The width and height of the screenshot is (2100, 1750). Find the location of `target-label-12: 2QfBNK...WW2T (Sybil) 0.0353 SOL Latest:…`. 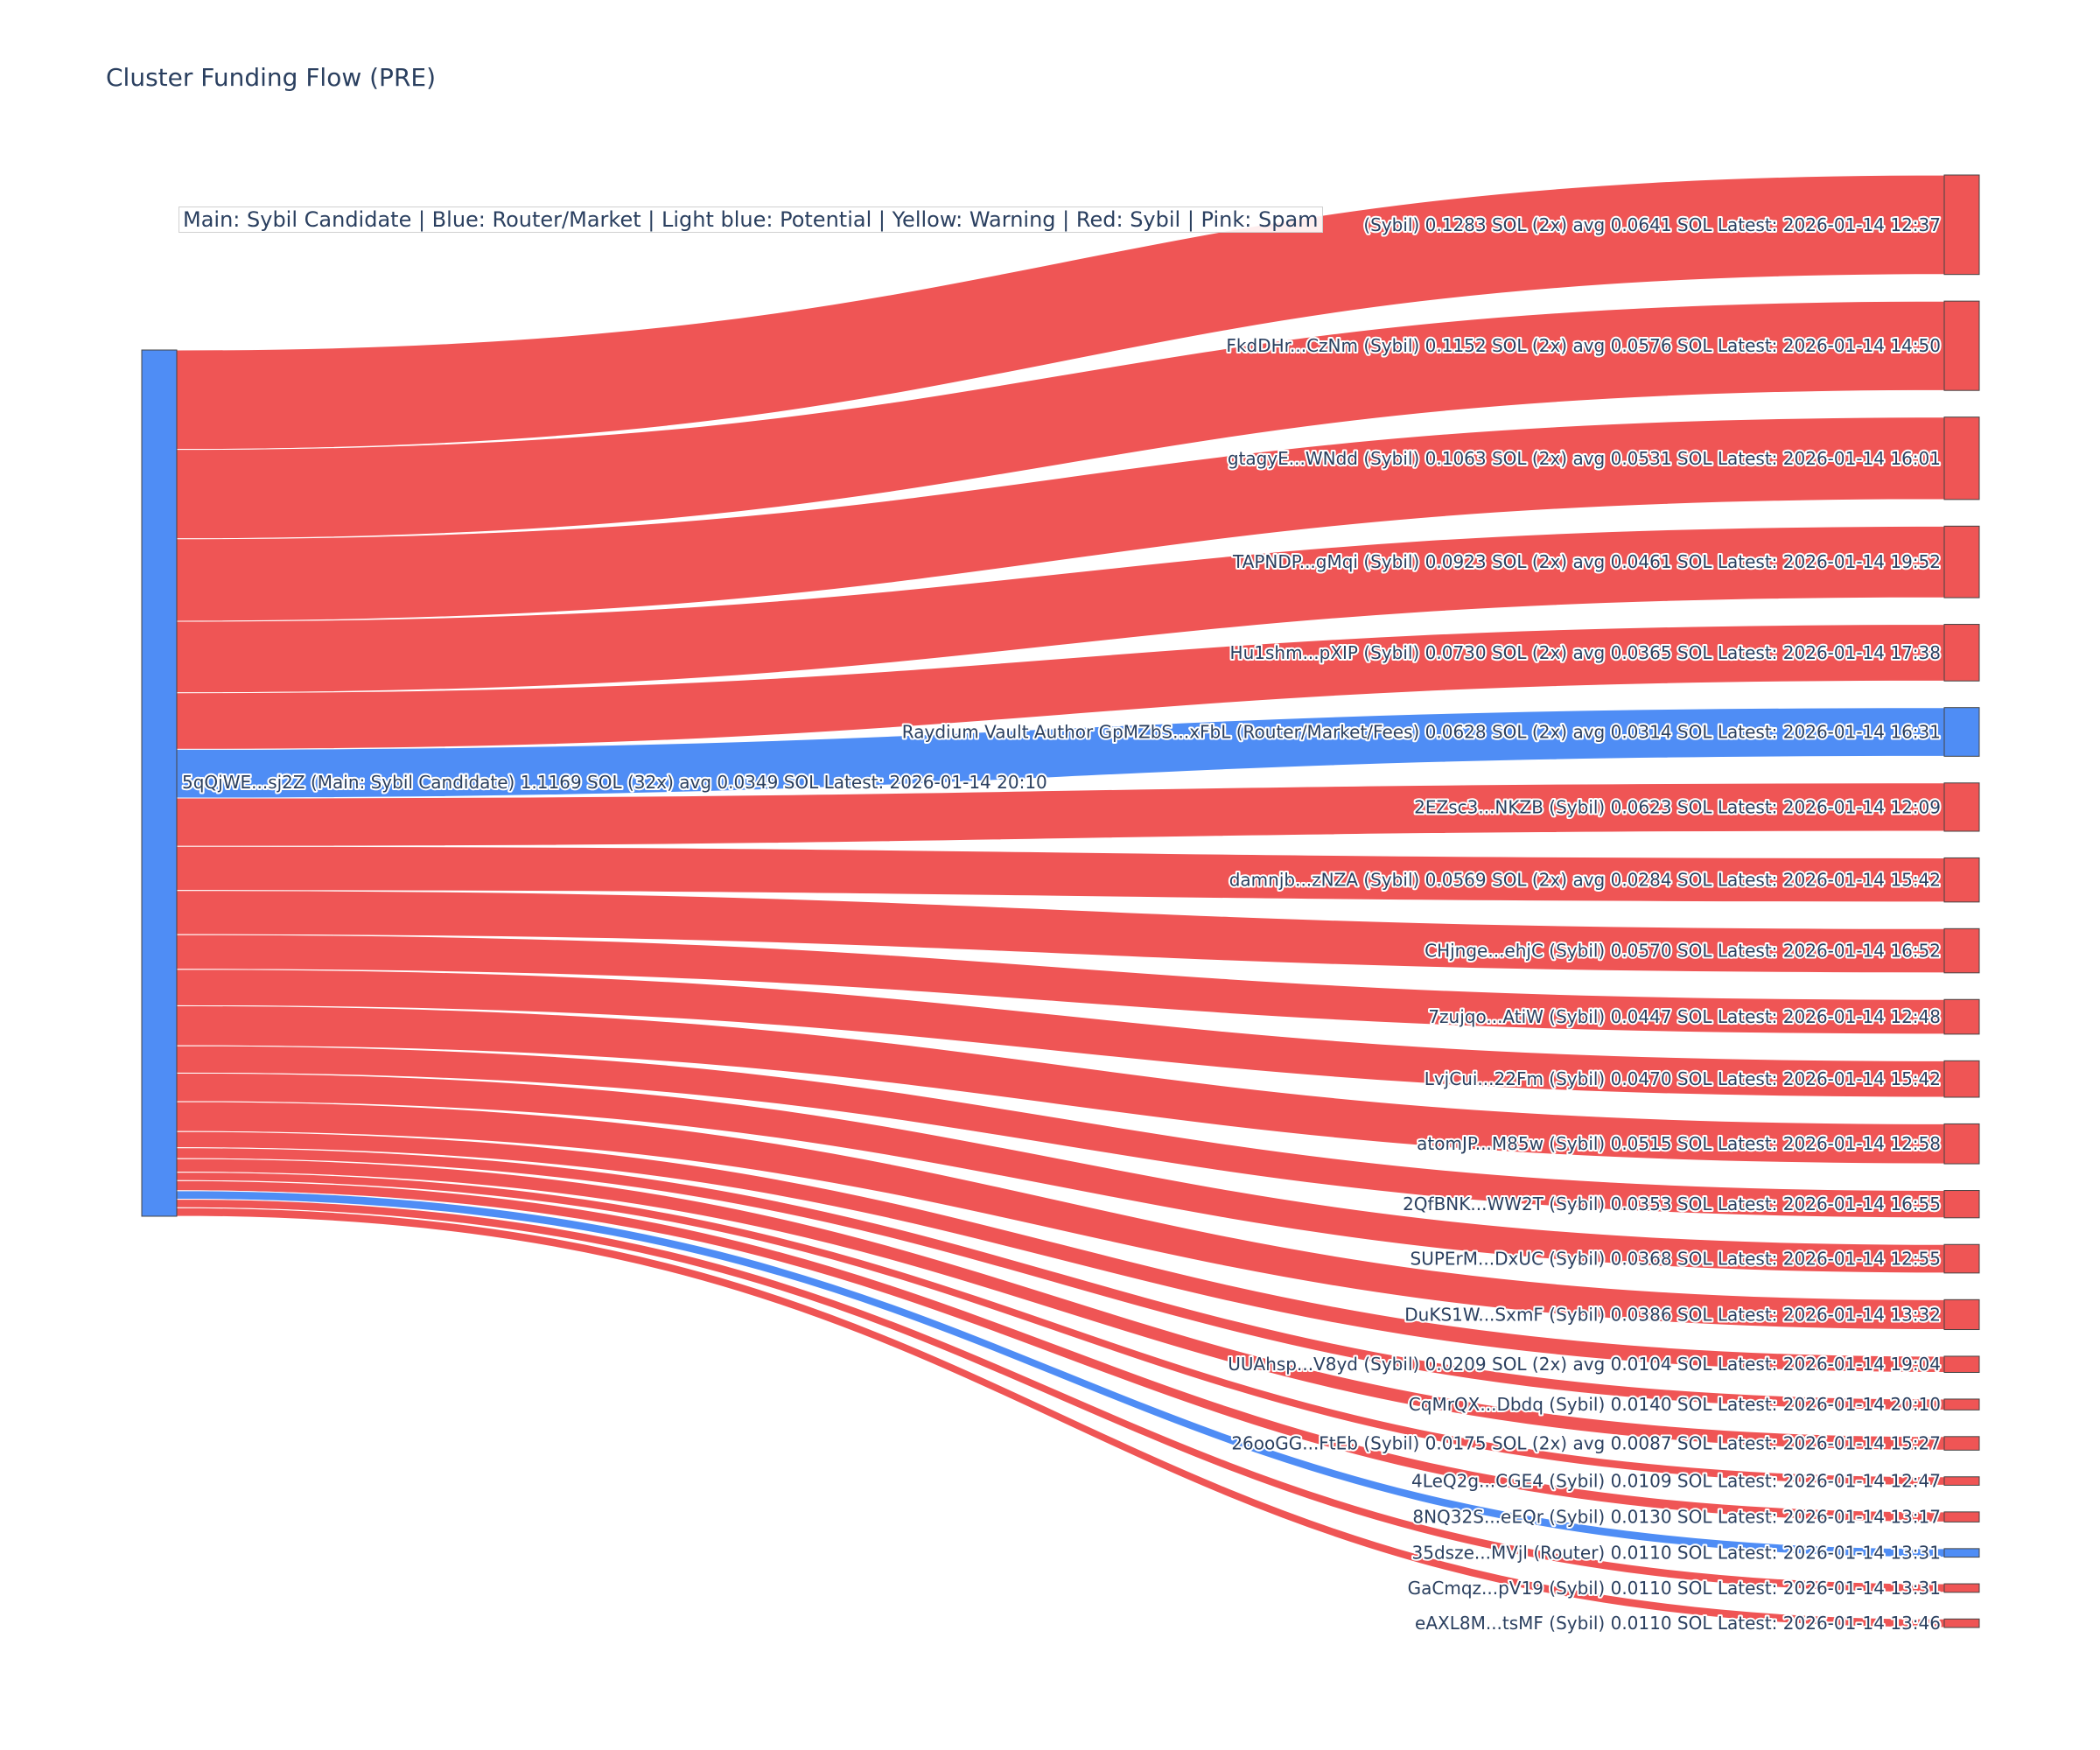

target-label-12: 2QfBNK...WW2T (Sybil) 0.0353 SOL Latest:… is located at coordinates (1672, 1204).